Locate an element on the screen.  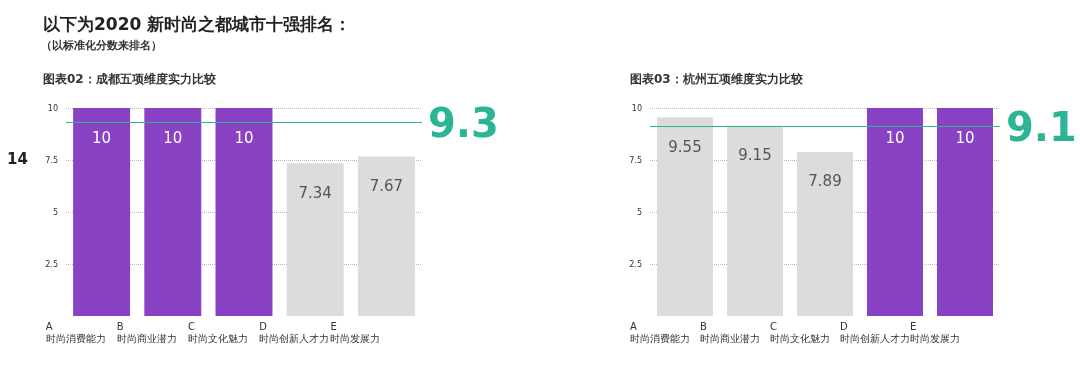
chart-title: 图表03：杭州五项维度实力比较 is located at coordinates (717, 79).